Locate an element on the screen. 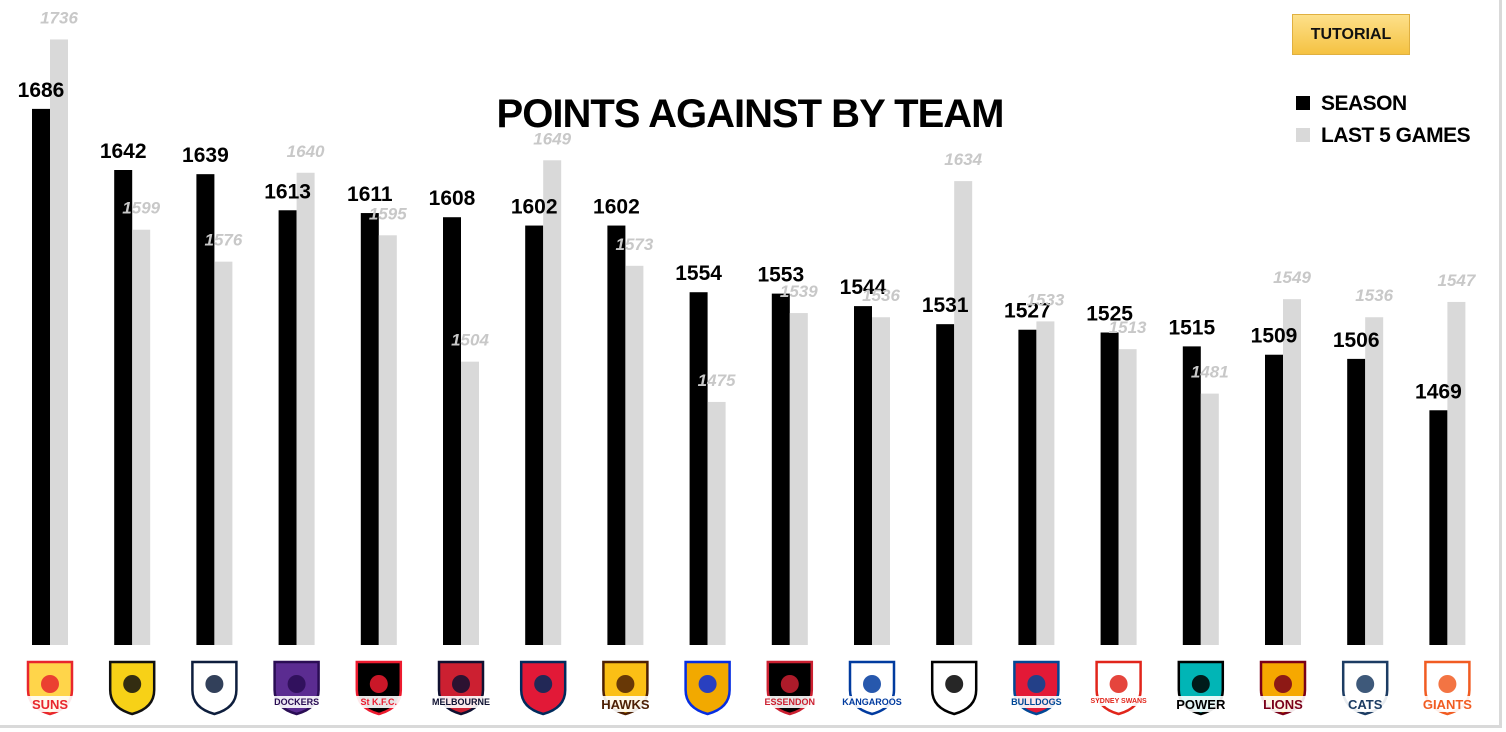 Image resolution: width=1506 pixels, height=732 pixels. bulldogs-logo: BULLDOGS is located at coordinates (1036, 688).